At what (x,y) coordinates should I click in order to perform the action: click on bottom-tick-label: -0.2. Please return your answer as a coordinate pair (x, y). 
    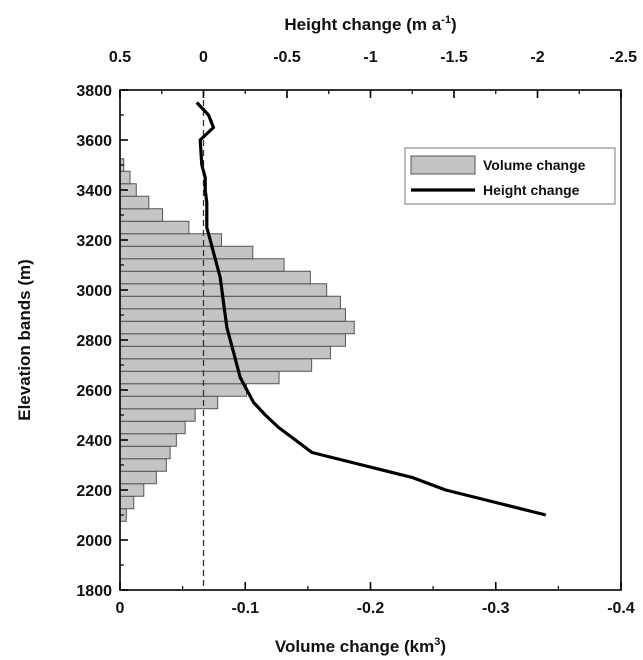
    Looking at the image, I should click on (371, 608).